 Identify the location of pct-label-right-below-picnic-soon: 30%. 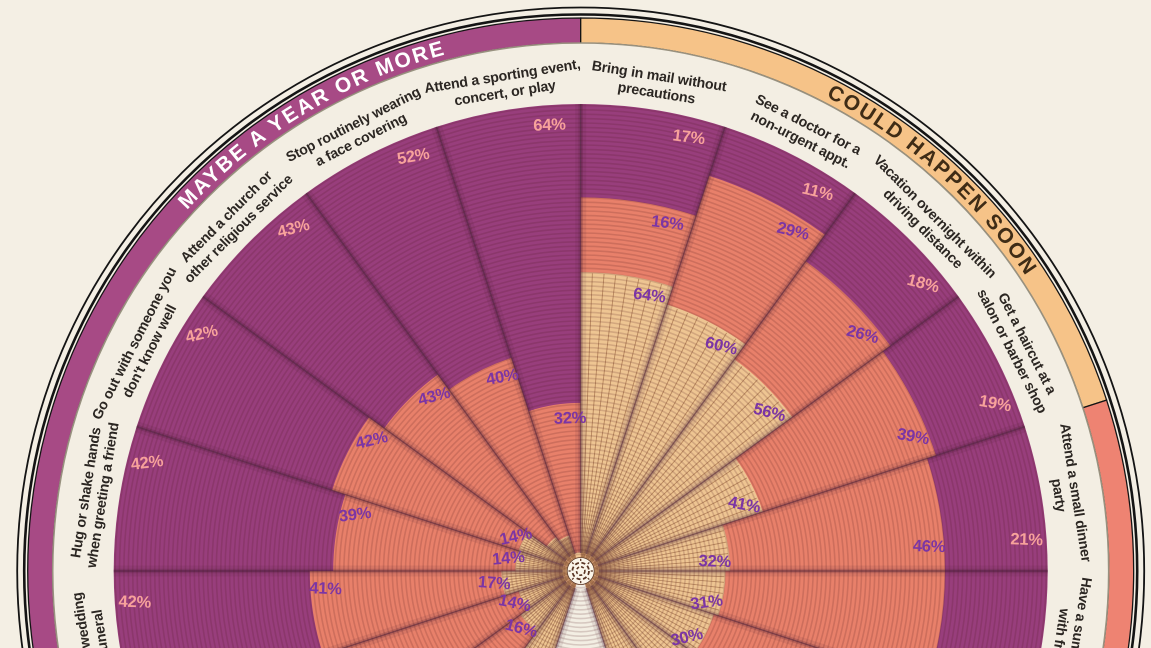
(687, 636).